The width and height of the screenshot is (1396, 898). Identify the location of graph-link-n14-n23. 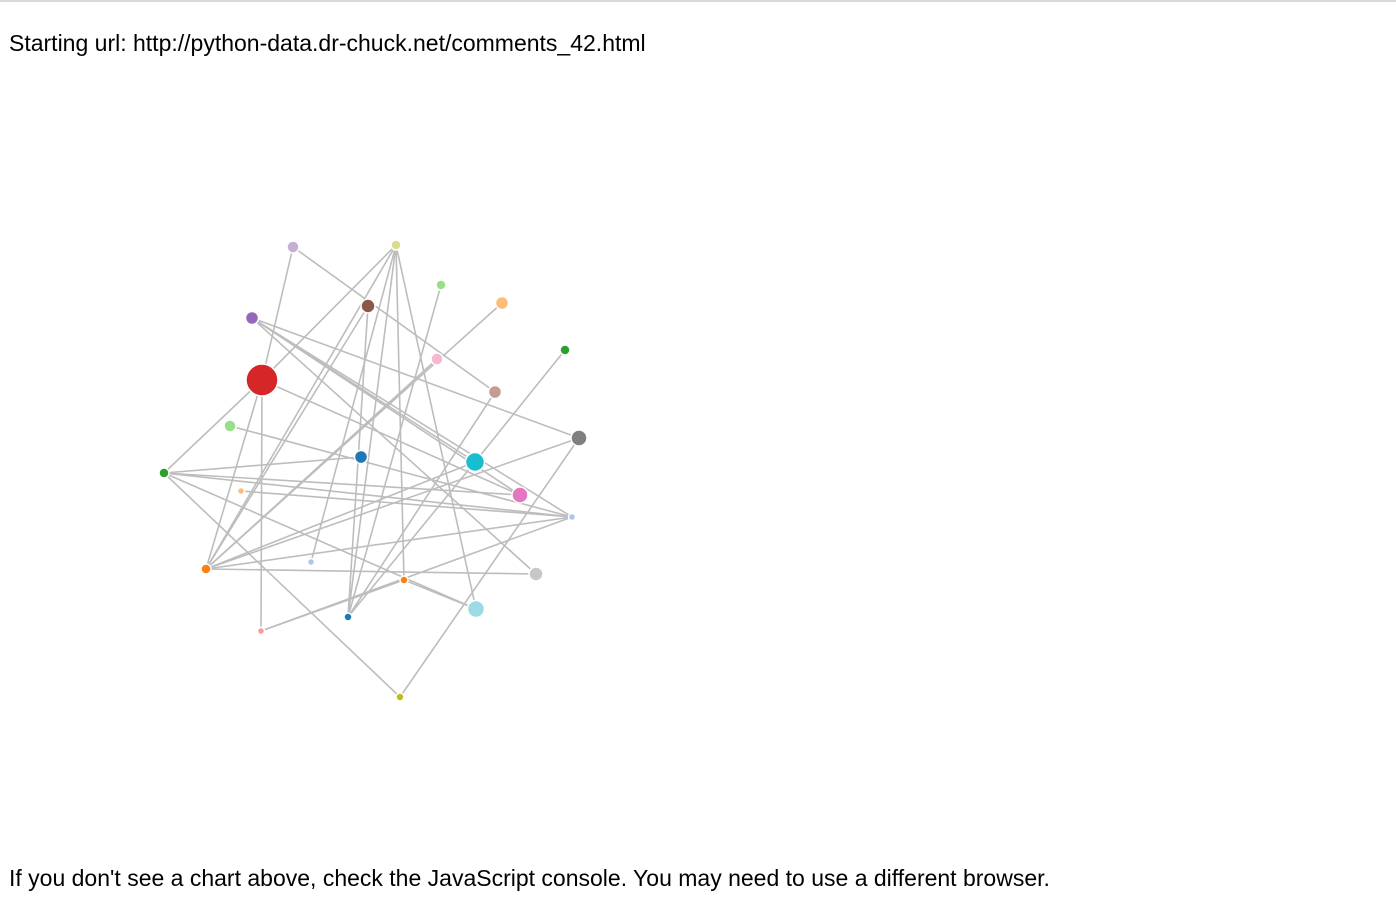
(320, 541).